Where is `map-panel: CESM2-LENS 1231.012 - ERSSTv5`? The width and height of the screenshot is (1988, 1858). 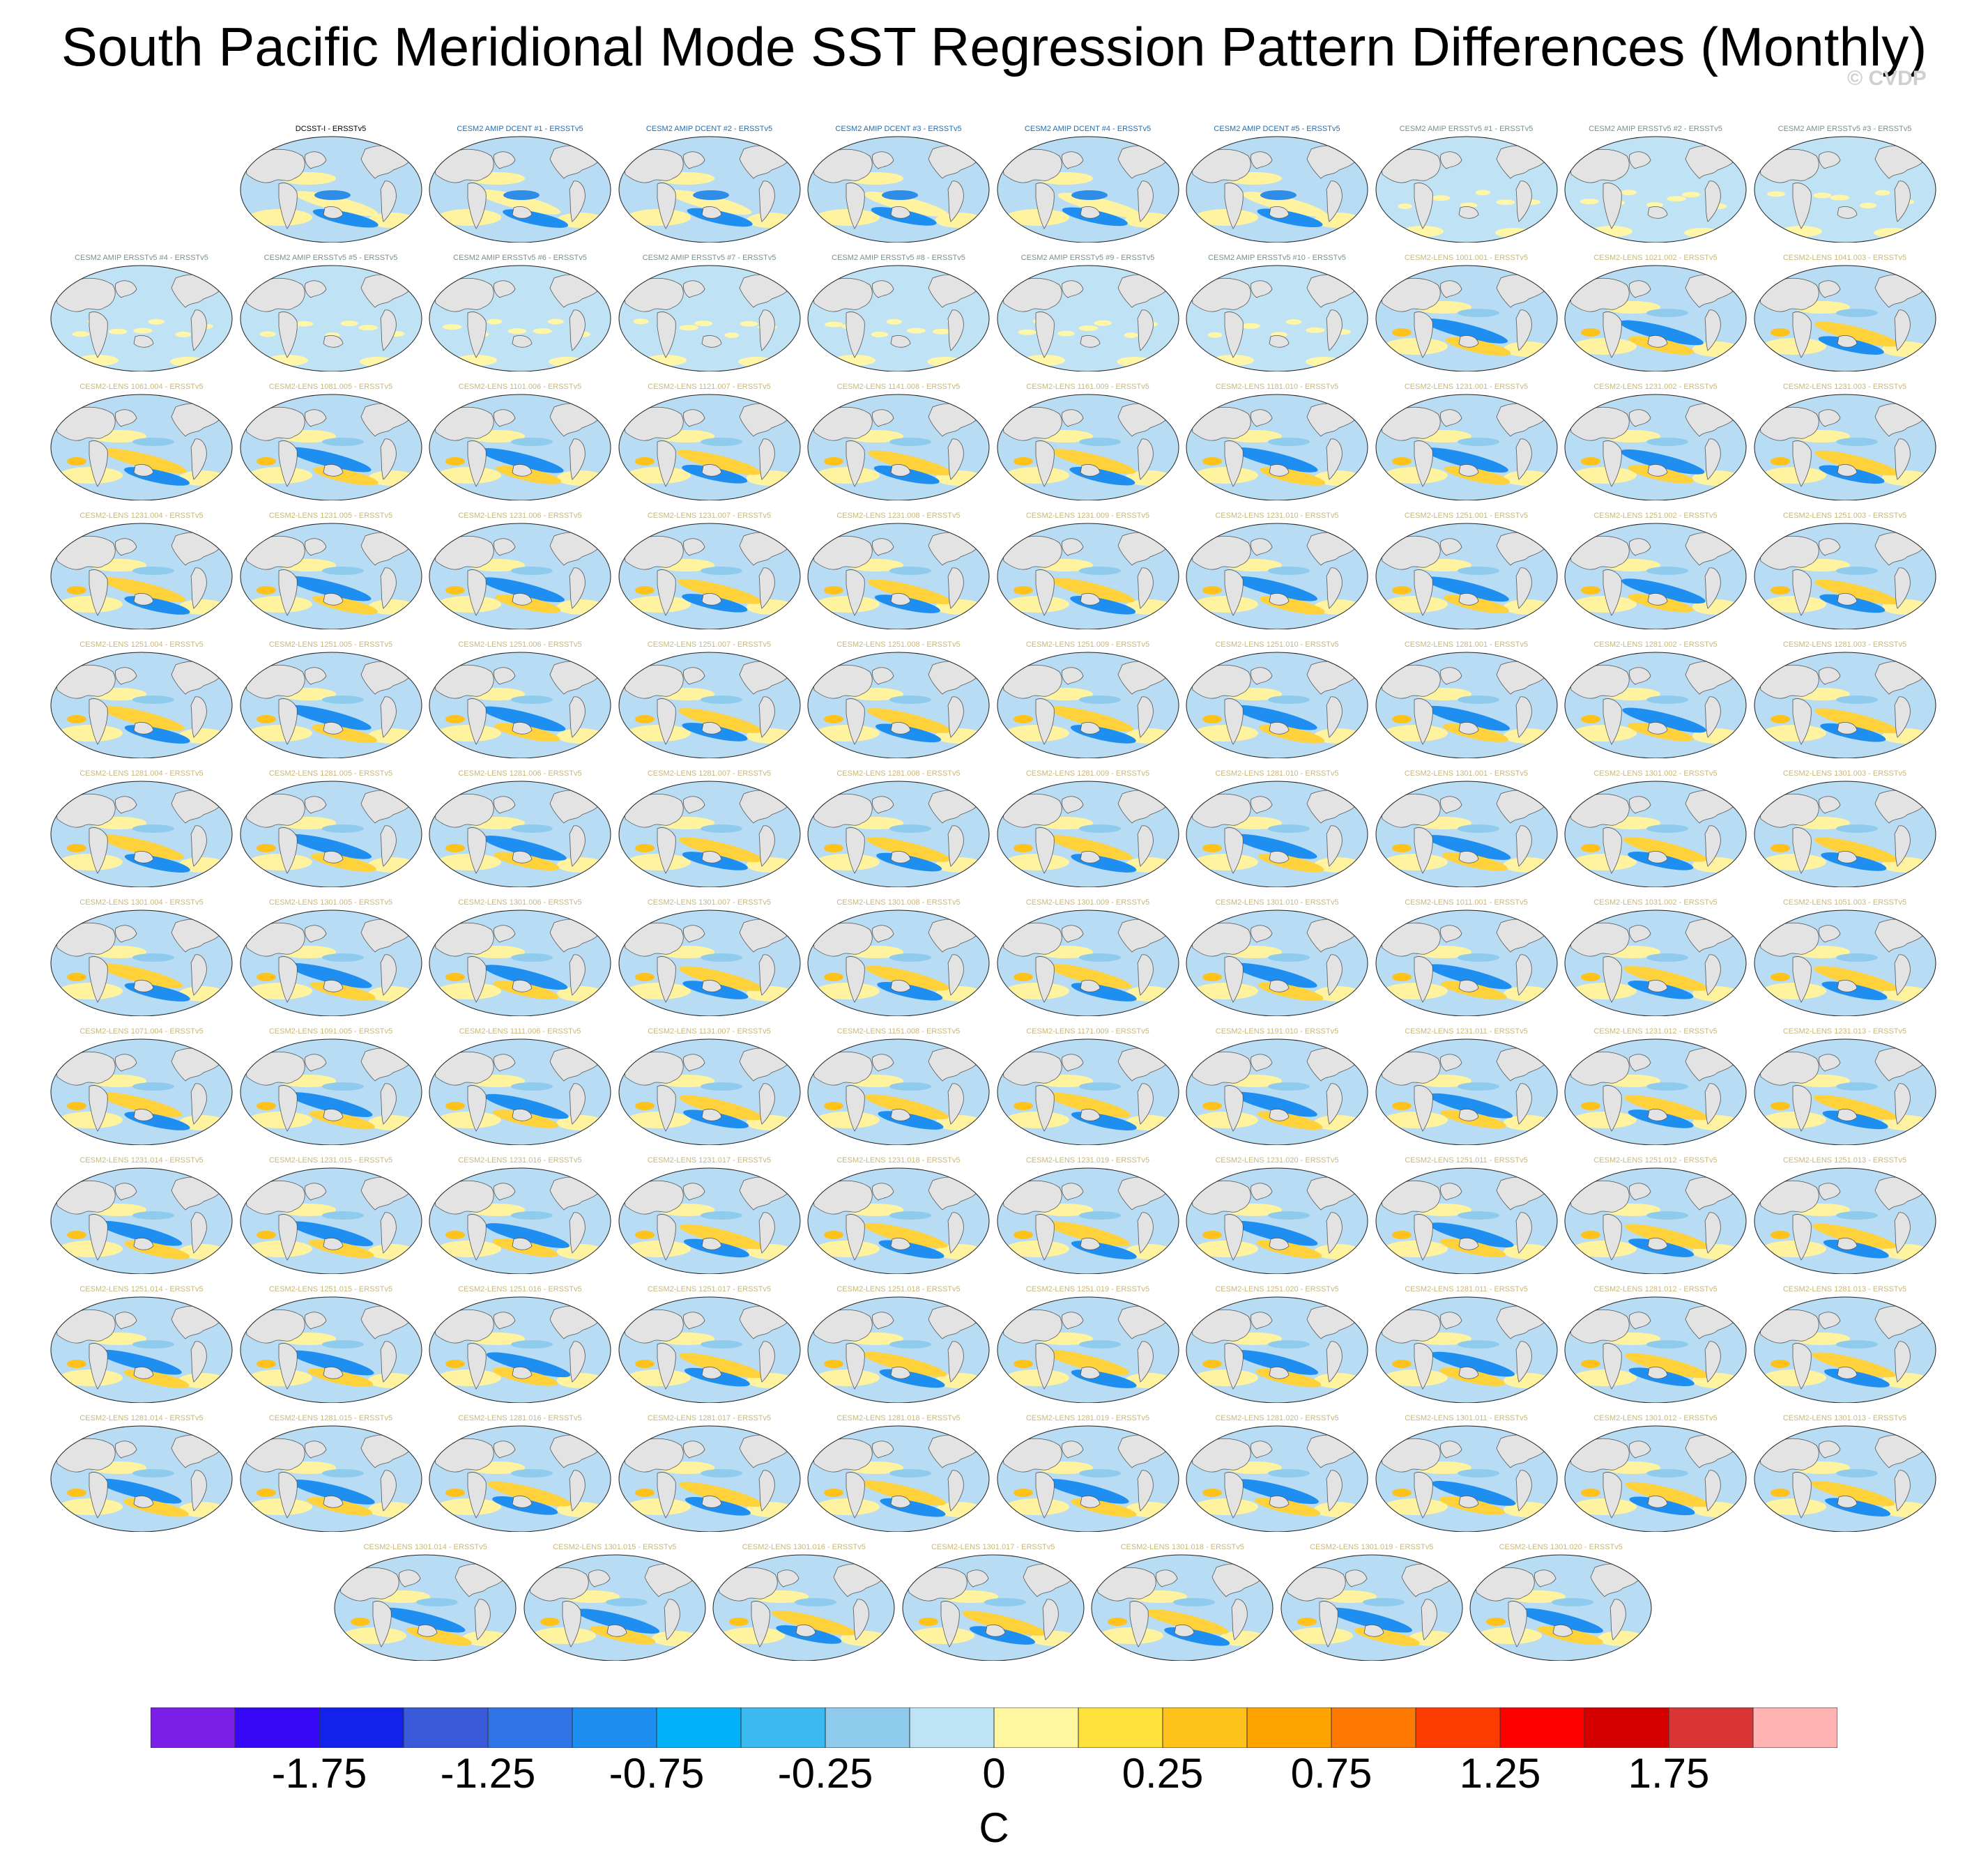
map-panel: CESM2-LENS 1231.012 - ERSSTv5 is located at coordinates (1655, 1086).